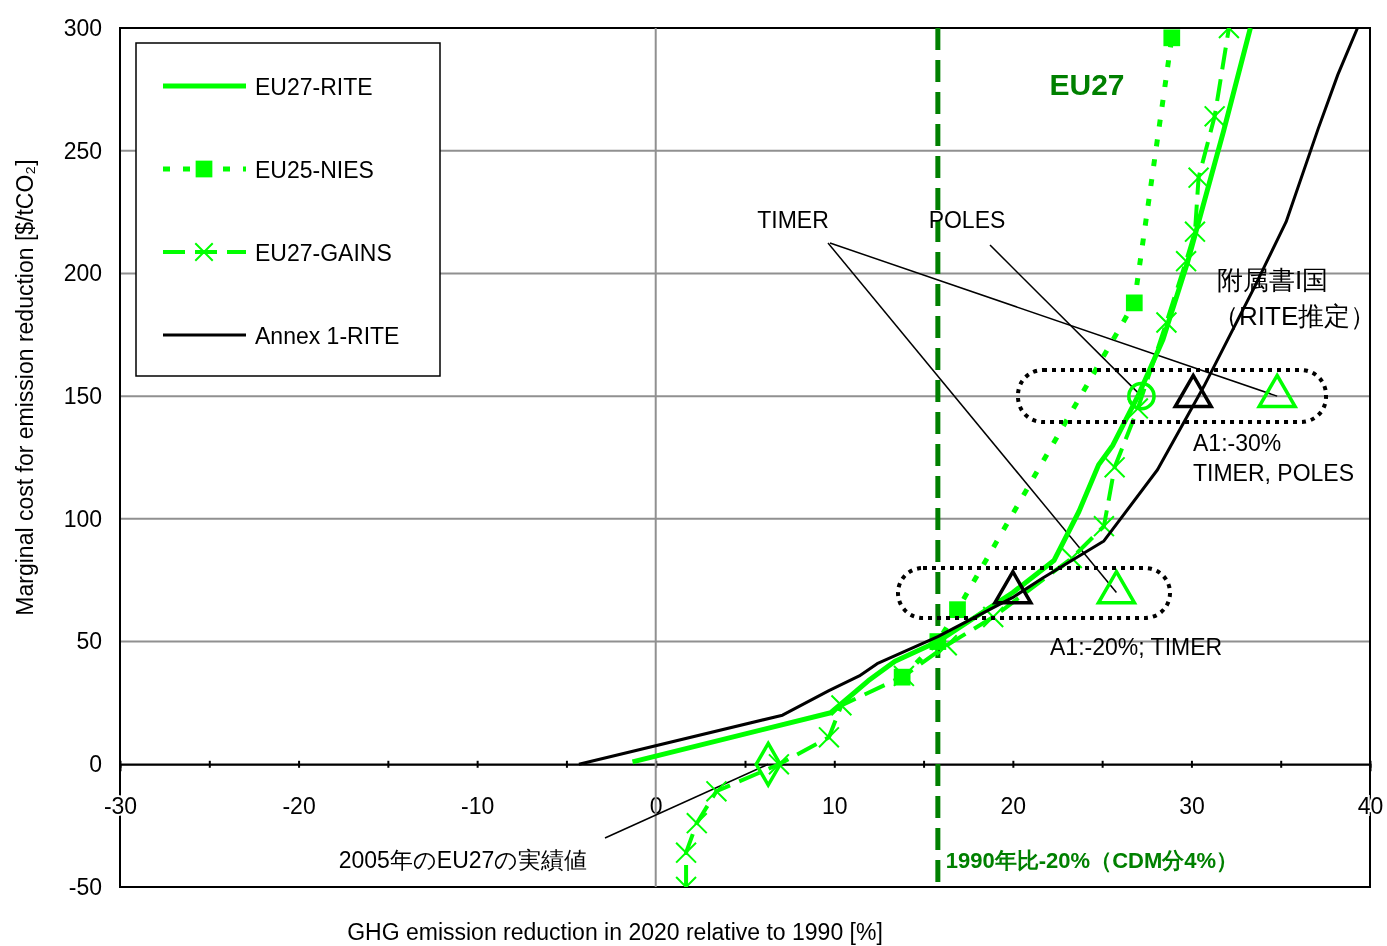 This screenshot has height=946, width=1387. Describe the element at coordinates (834, 805) in the screenshot. I see `x-tick-label: 10` at that location.